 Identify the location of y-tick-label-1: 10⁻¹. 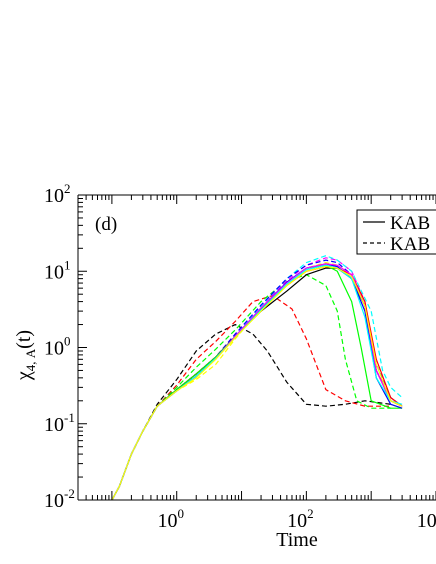
(59, 423).